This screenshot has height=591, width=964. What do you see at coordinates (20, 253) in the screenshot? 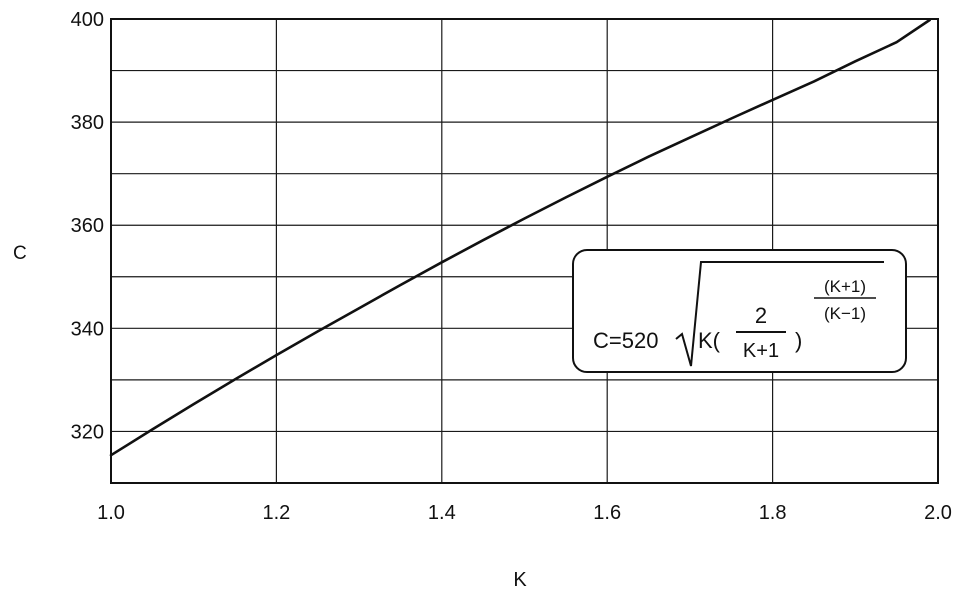
I see `y-axis-label: C` at bounding box center [20, 253].